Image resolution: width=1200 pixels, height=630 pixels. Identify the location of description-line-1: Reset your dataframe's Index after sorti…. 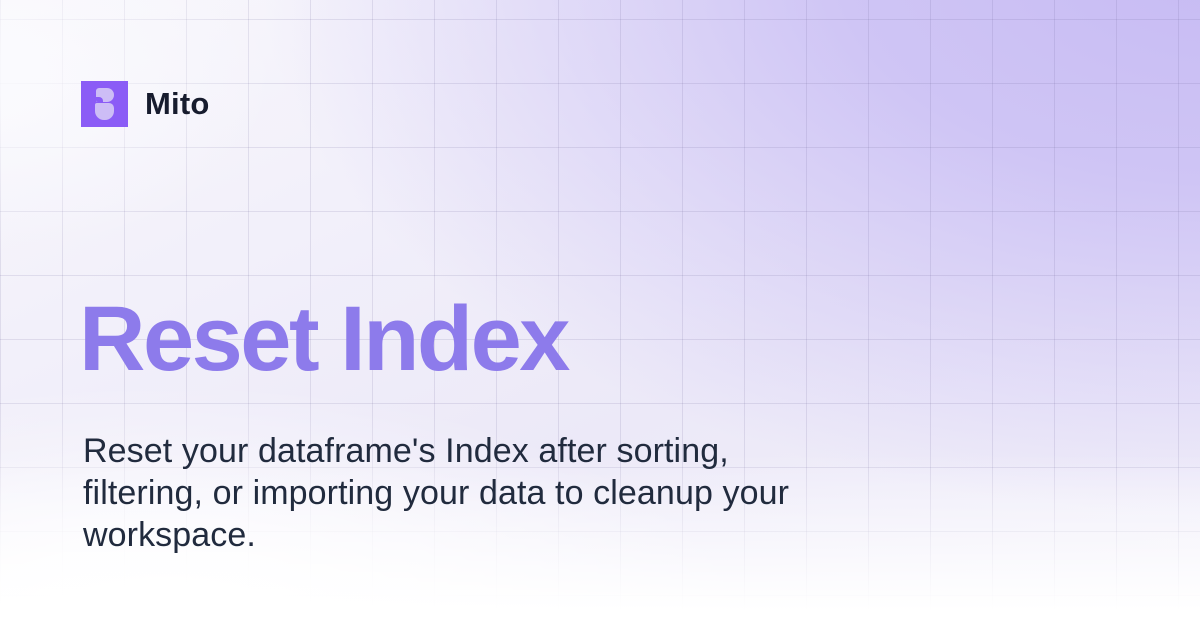
(406, 451).